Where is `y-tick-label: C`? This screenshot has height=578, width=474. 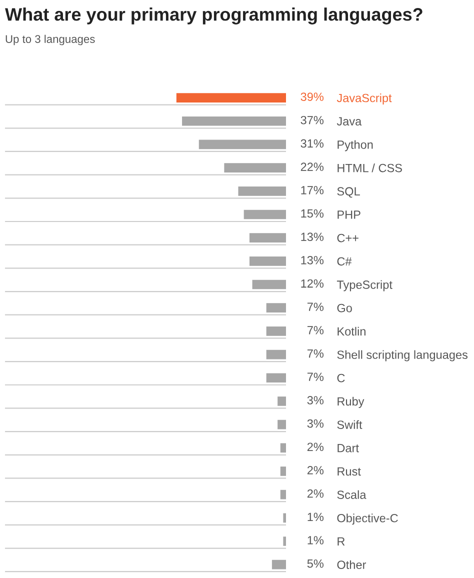
y-tick-label: C is located at coordinates (341, 378).